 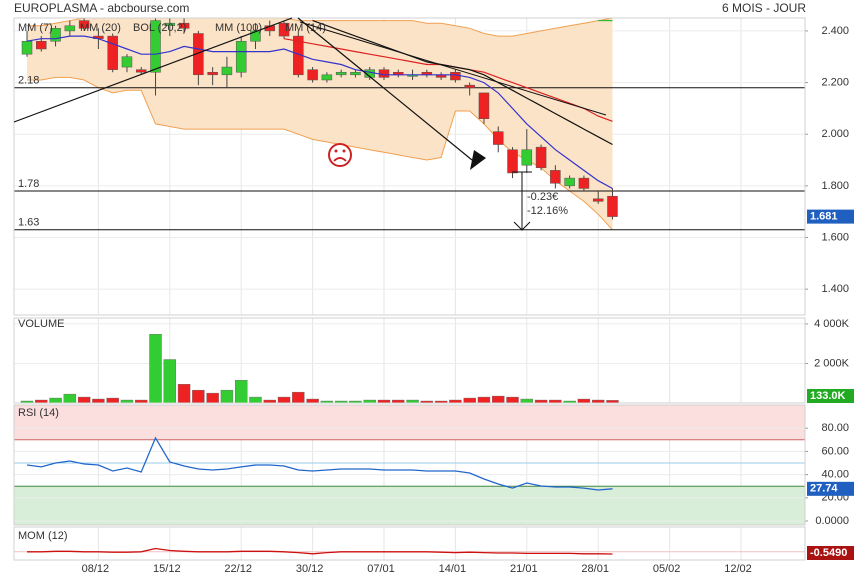 I want to click on face, so click(x=340, y=155).